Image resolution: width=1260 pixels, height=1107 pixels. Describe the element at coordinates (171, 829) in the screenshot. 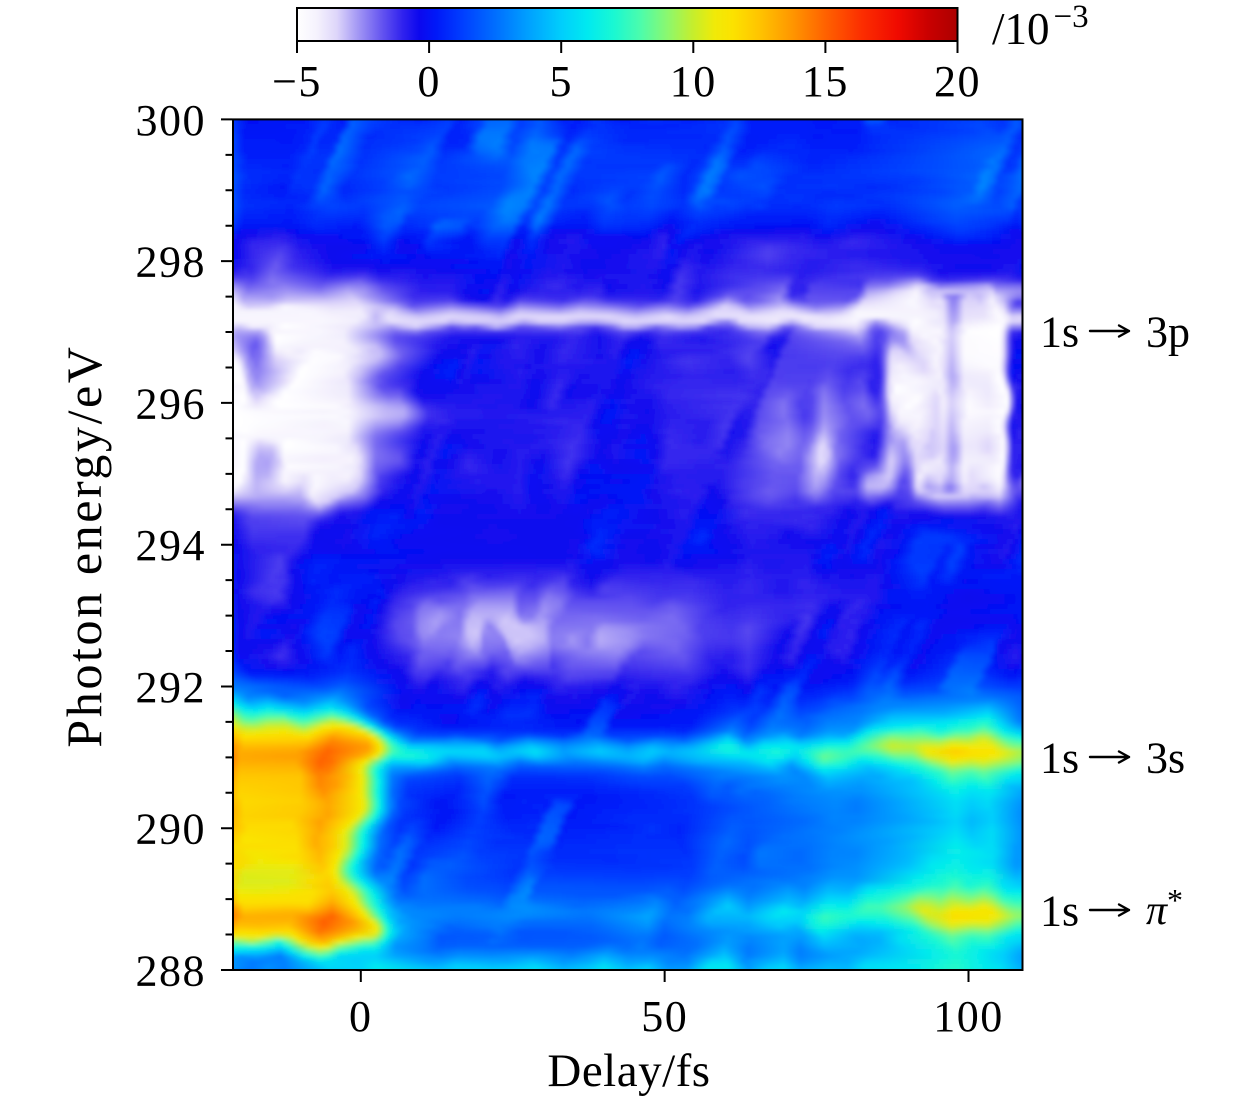

I see `svg-text: 290` at that location.